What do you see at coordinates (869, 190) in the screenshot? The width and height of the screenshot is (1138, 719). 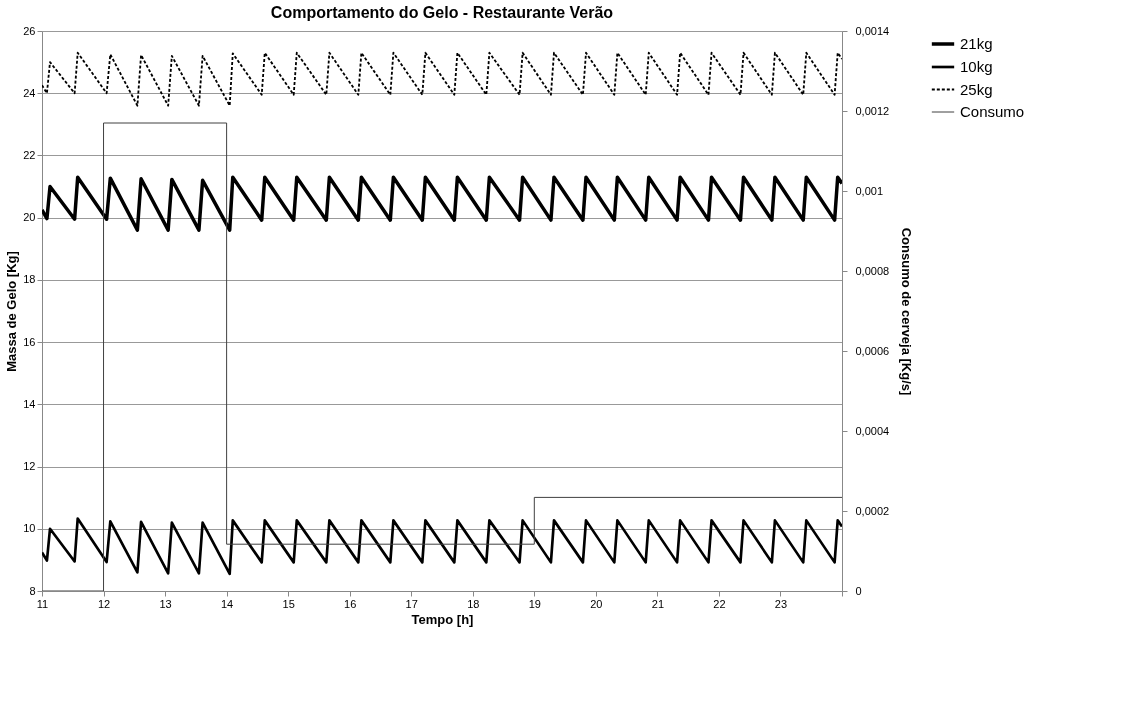 I see `y2-tick-label: 0,001` at bounding box center [869, 190].